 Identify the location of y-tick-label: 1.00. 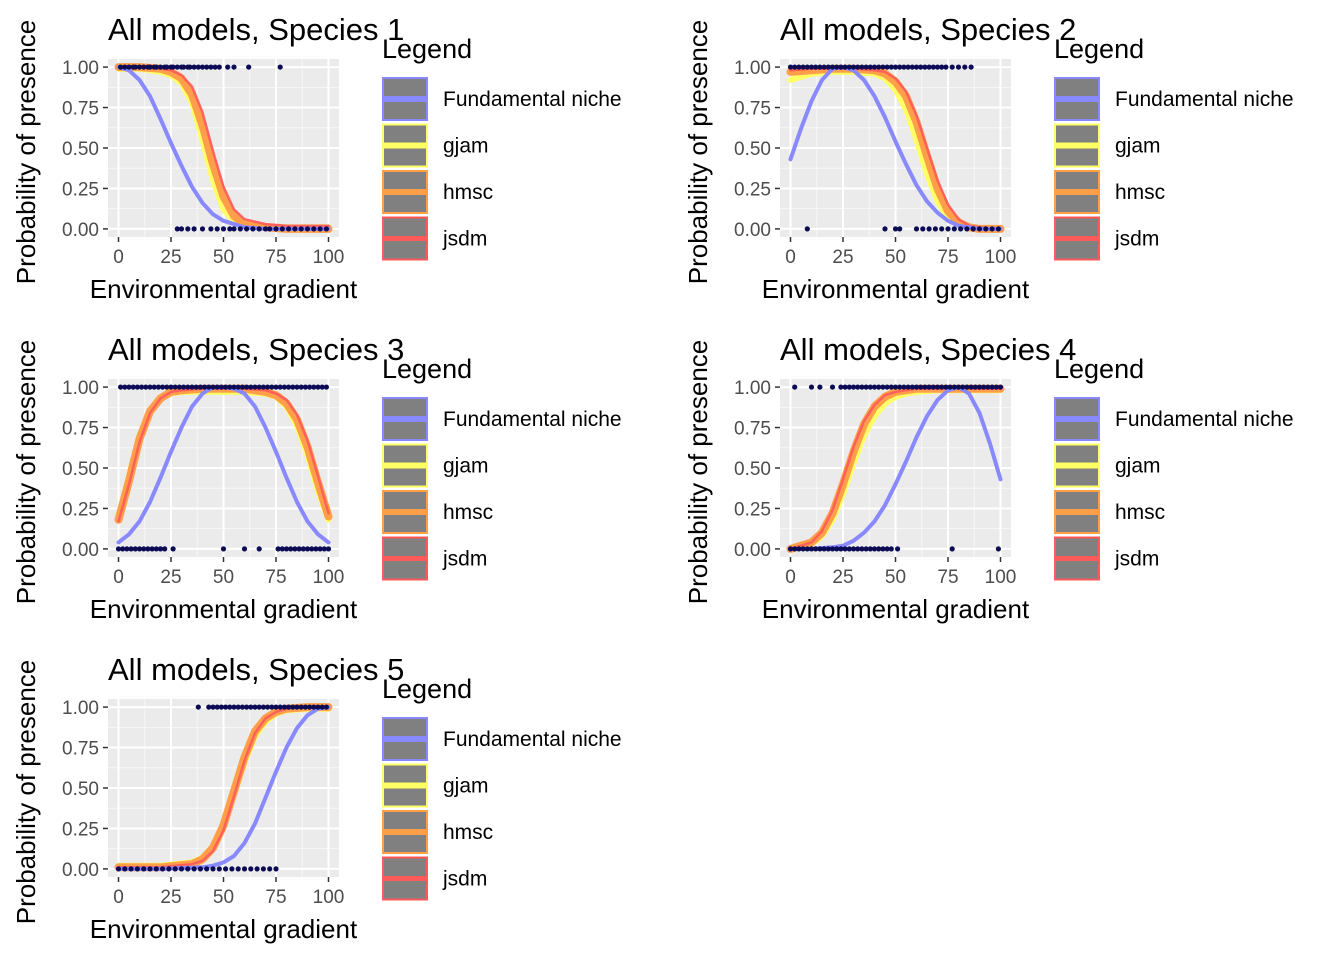
(80, 708).